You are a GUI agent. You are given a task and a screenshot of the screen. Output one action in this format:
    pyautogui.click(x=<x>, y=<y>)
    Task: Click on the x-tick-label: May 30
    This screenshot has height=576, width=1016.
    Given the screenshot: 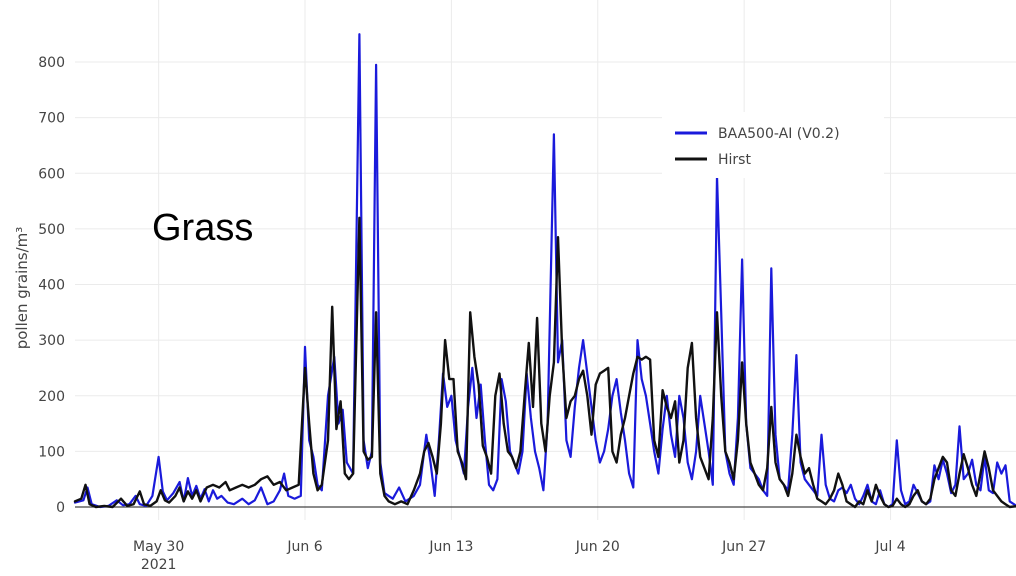 What is the action you would take?
    pyautogui.click(x=158, y=547)
    